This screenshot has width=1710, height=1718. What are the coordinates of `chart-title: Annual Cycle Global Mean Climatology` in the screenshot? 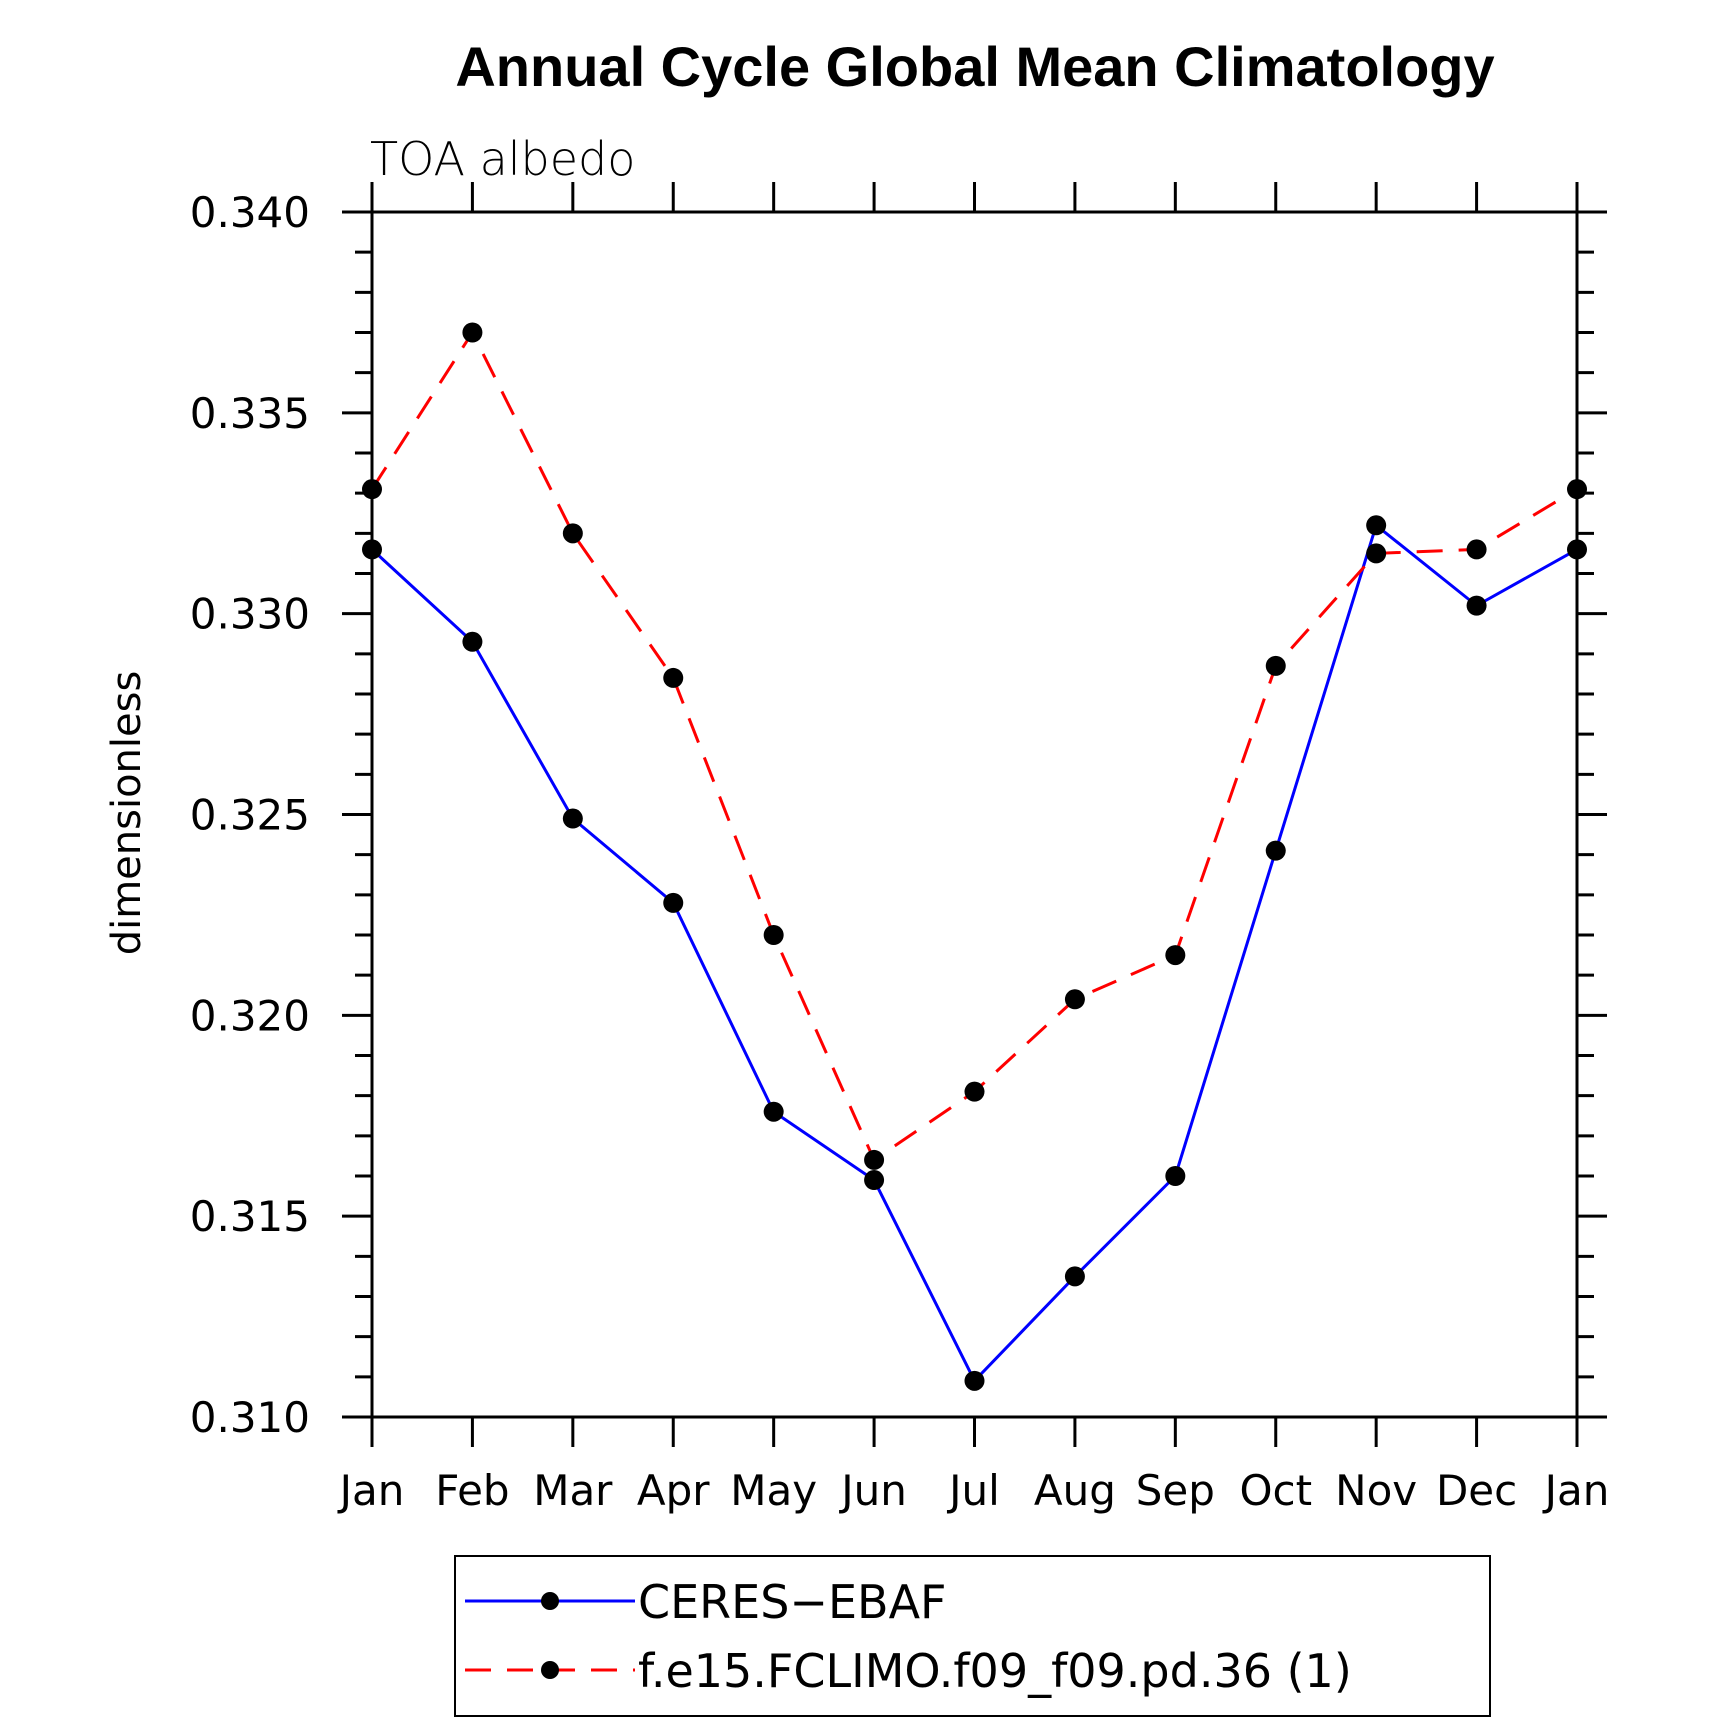 It's located at (974, 66).